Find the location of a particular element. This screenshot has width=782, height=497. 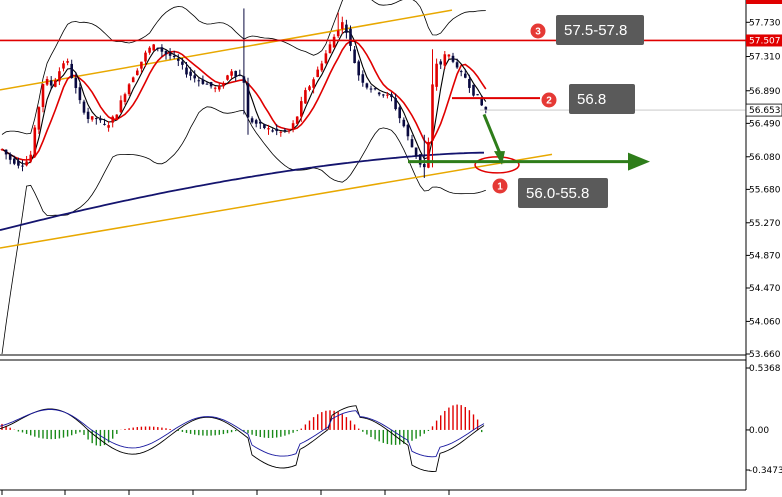

resistance-price-label: 57.507 is located at coordinates (765, 41).